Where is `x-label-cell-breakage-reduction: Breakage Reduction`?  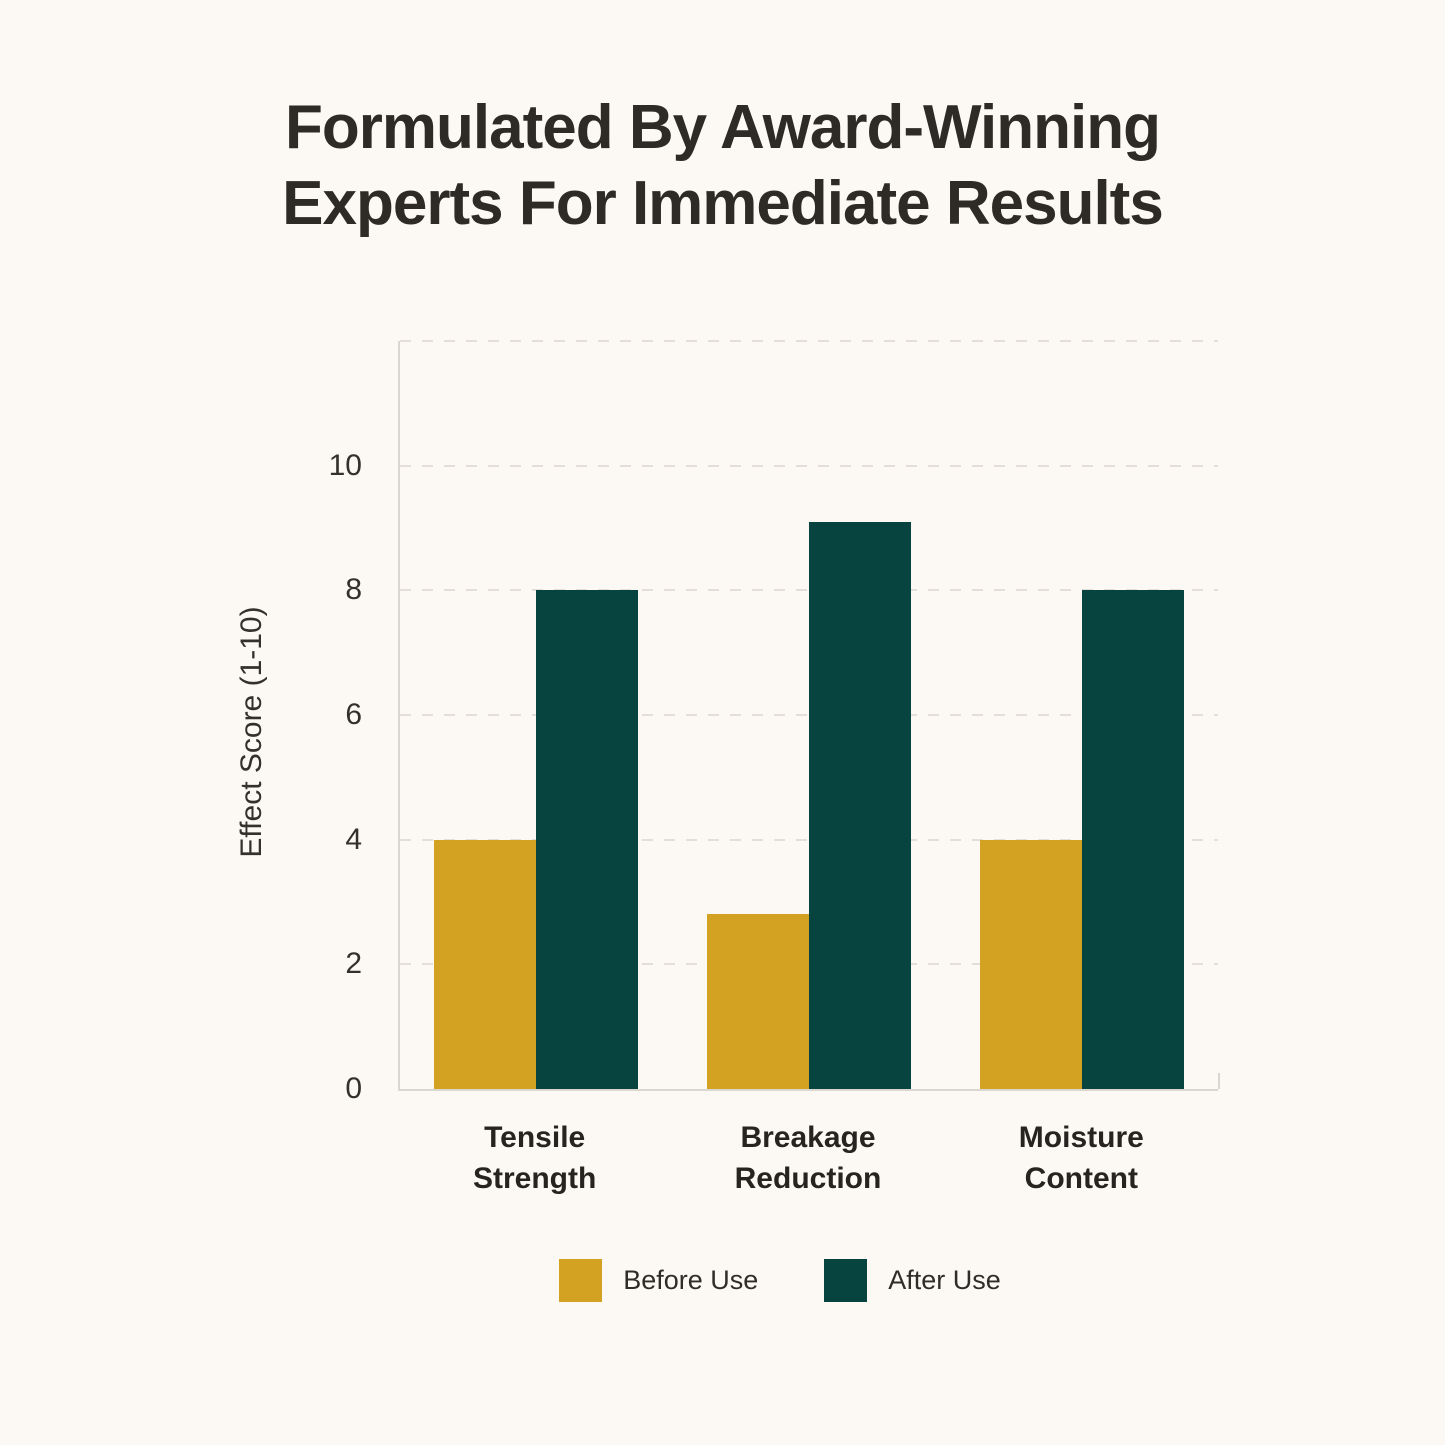 x-label-cell-breakage-reduction: Breakage Reduction is located at coordinates (807, 1158).